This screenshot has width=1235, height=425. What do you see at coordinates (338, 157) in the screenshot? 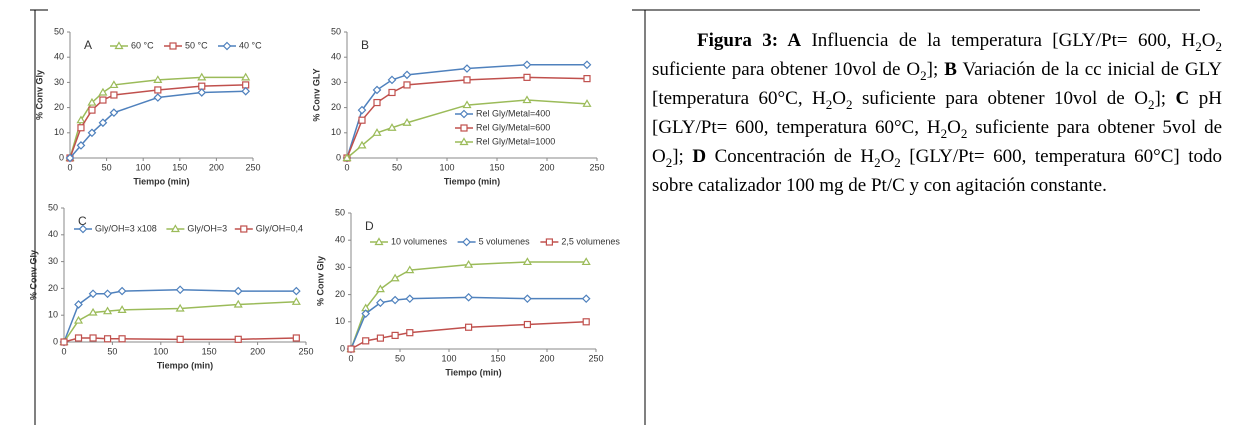
I see `y-tick-label: 0` at bounding box center [338, 157].